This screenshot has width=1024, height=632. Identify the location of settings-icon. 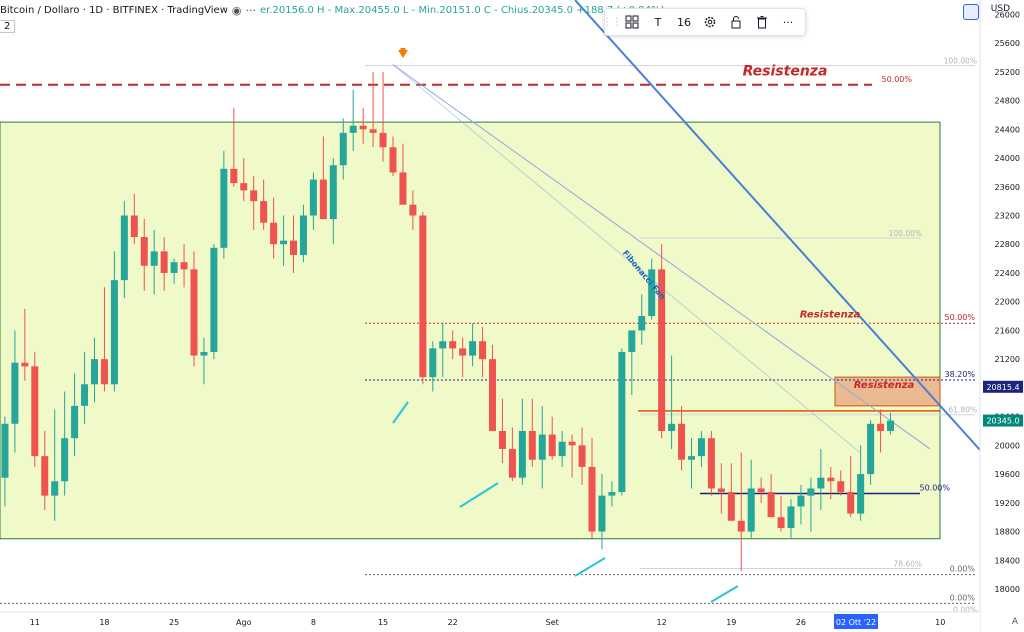
(710, 22).